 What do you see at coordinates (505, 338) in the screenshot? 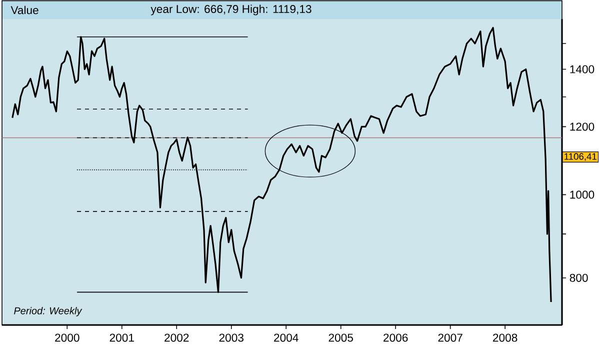
I see `x-tick-label: 2008` at bounding box center [505, 338].